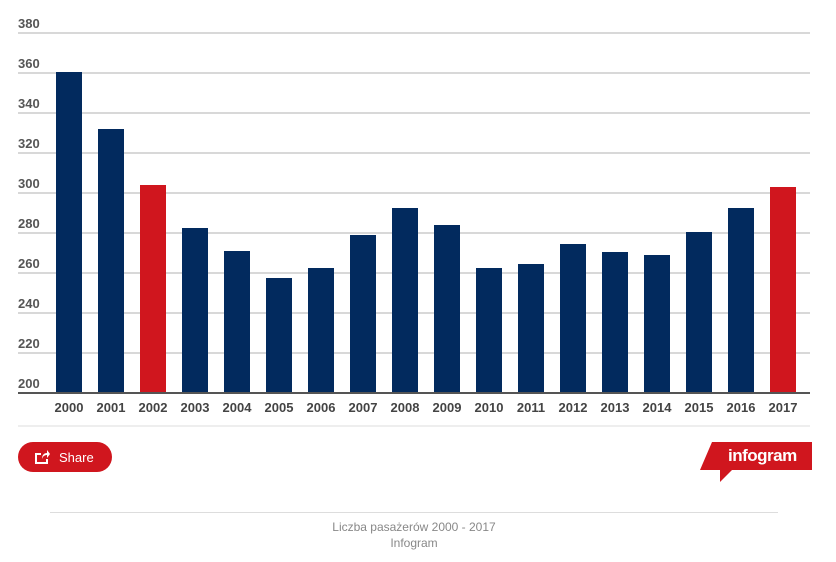 This screenshot has width=836, height=562. What do you see at coordinates (29, 63) in the screenshot?
I see `y-tick-label: 360` at bounding box center [29, 63].